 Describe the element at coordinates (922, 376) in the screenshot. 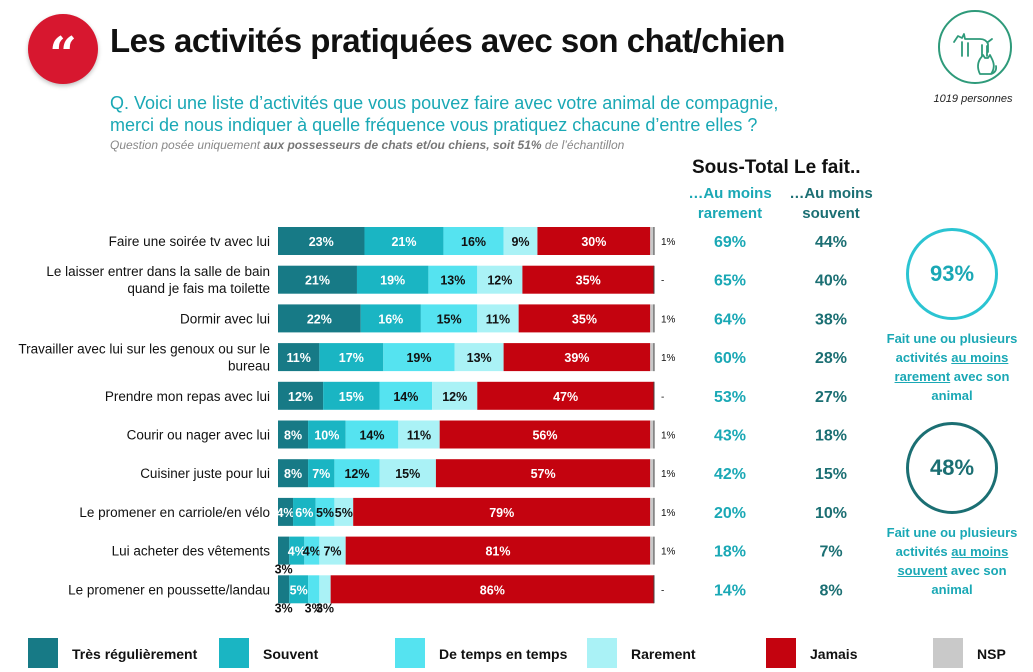

I see `rarely-line-3a: rarement` at that location.